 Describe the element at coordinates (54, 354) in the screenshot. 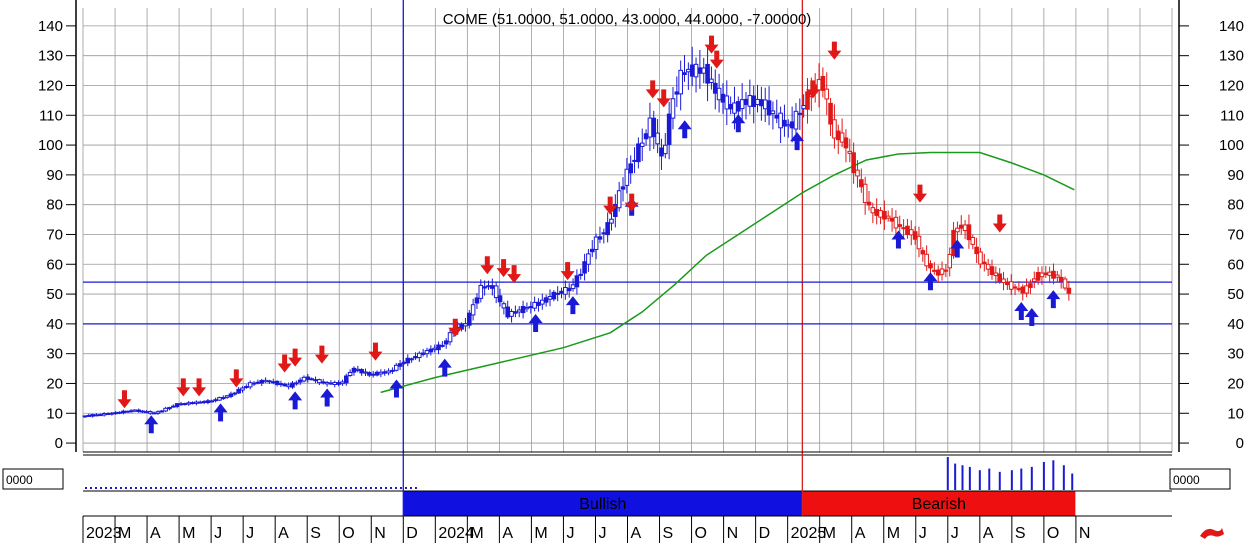

I see `y-tick-label-left: 30` at that location.